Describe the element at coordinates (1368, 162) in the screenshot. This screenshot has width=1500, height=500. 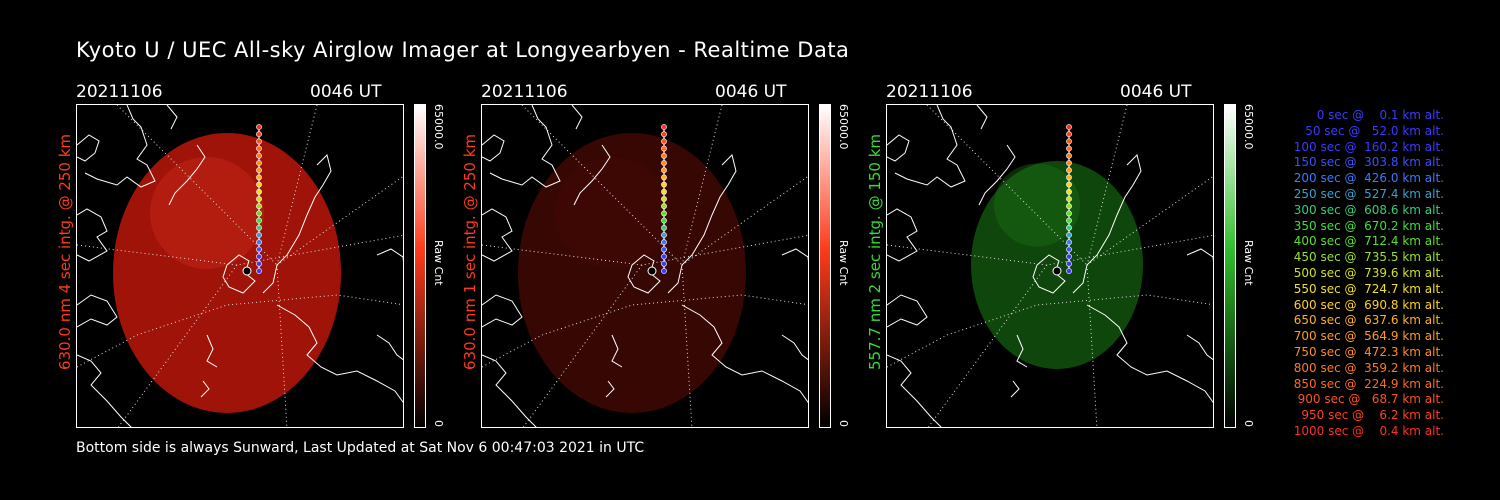
I see `legend-row: 150 sec @ 303.8 km alt.` at that location.